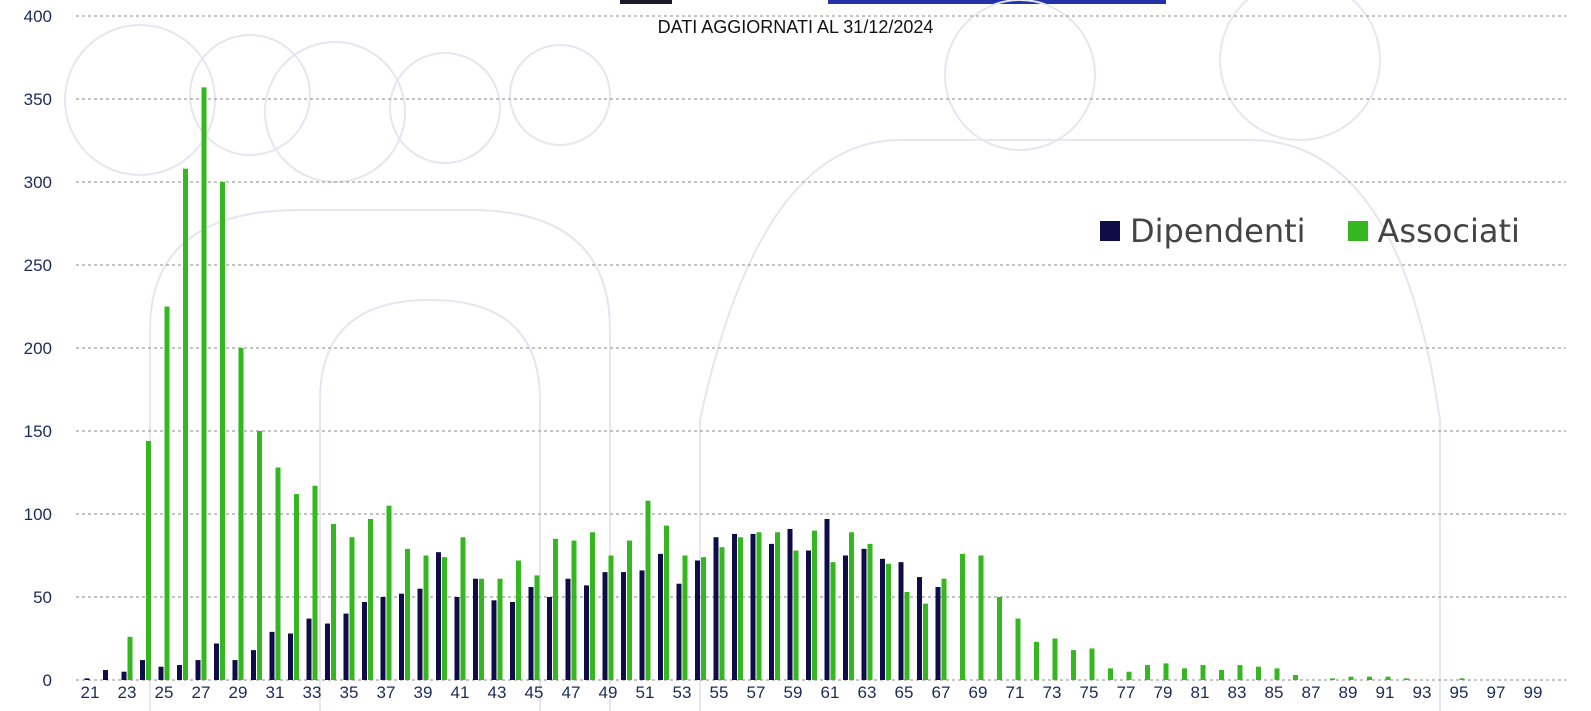  Describe the element at coordinates (534, 692) in the screenshot. I see `x-tick-label: 45` at that location.